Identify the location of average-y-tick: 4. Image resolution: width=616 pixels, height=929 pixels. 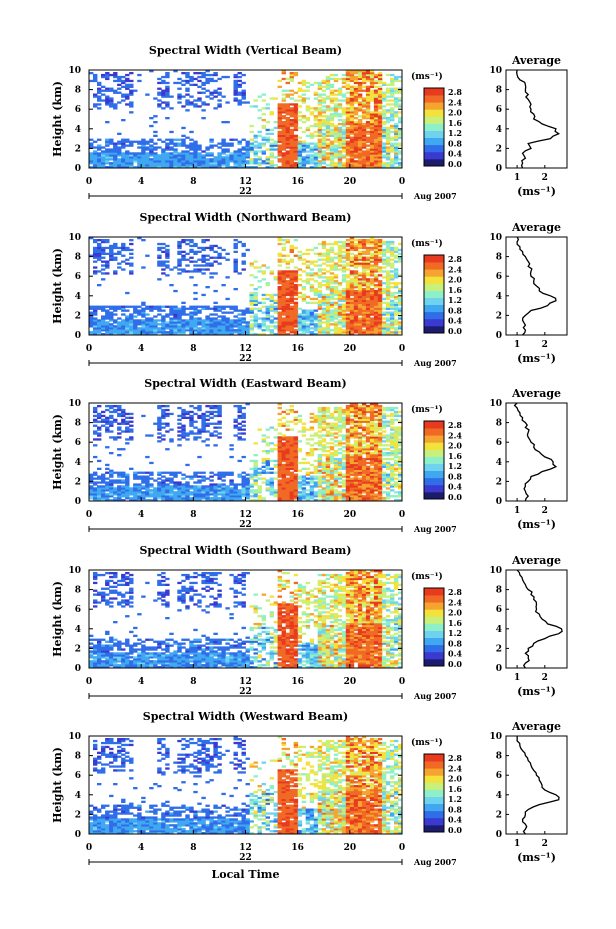
(499, 463).